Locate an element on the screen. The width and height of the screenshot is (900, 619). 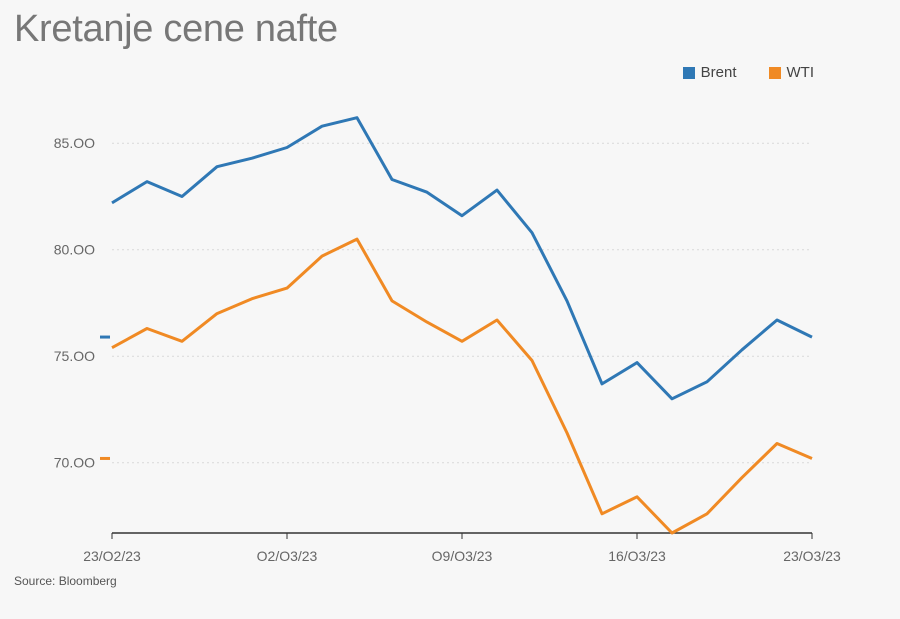
legend-item-brent: Brent is located at coordinates (709, 72).